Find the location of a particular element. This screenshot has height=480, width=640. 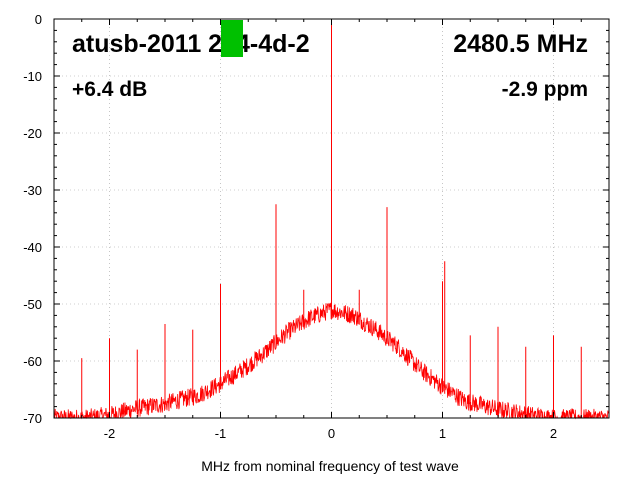

y-tick-label: -10 is located at coordinates (32, 76).